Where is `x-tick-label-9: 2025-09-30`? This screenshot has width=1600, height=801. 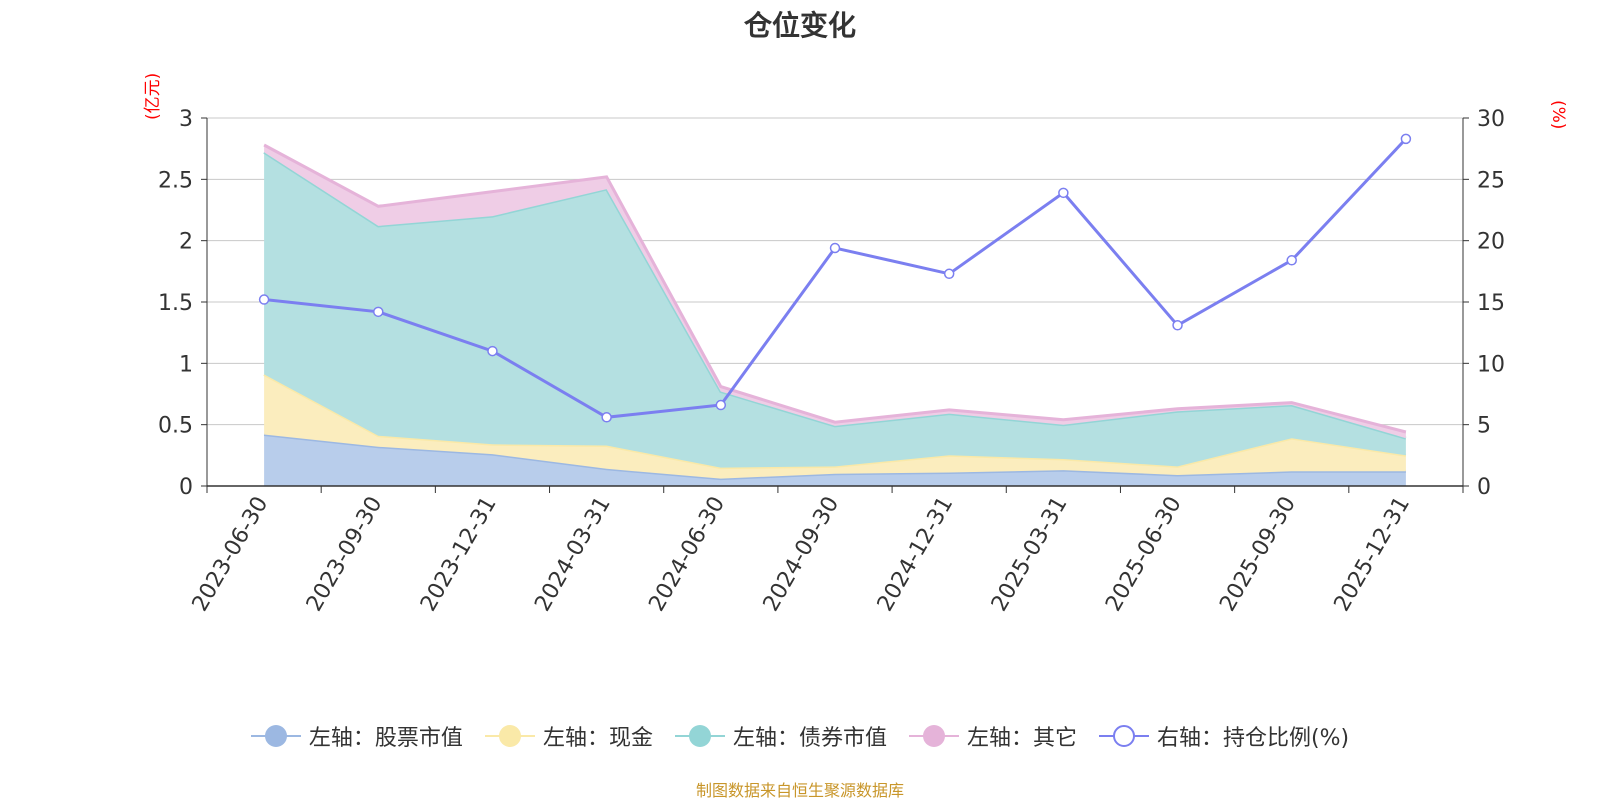
x-tick-label-9: 2025-09-30 is located at coordinates (1258, 554).